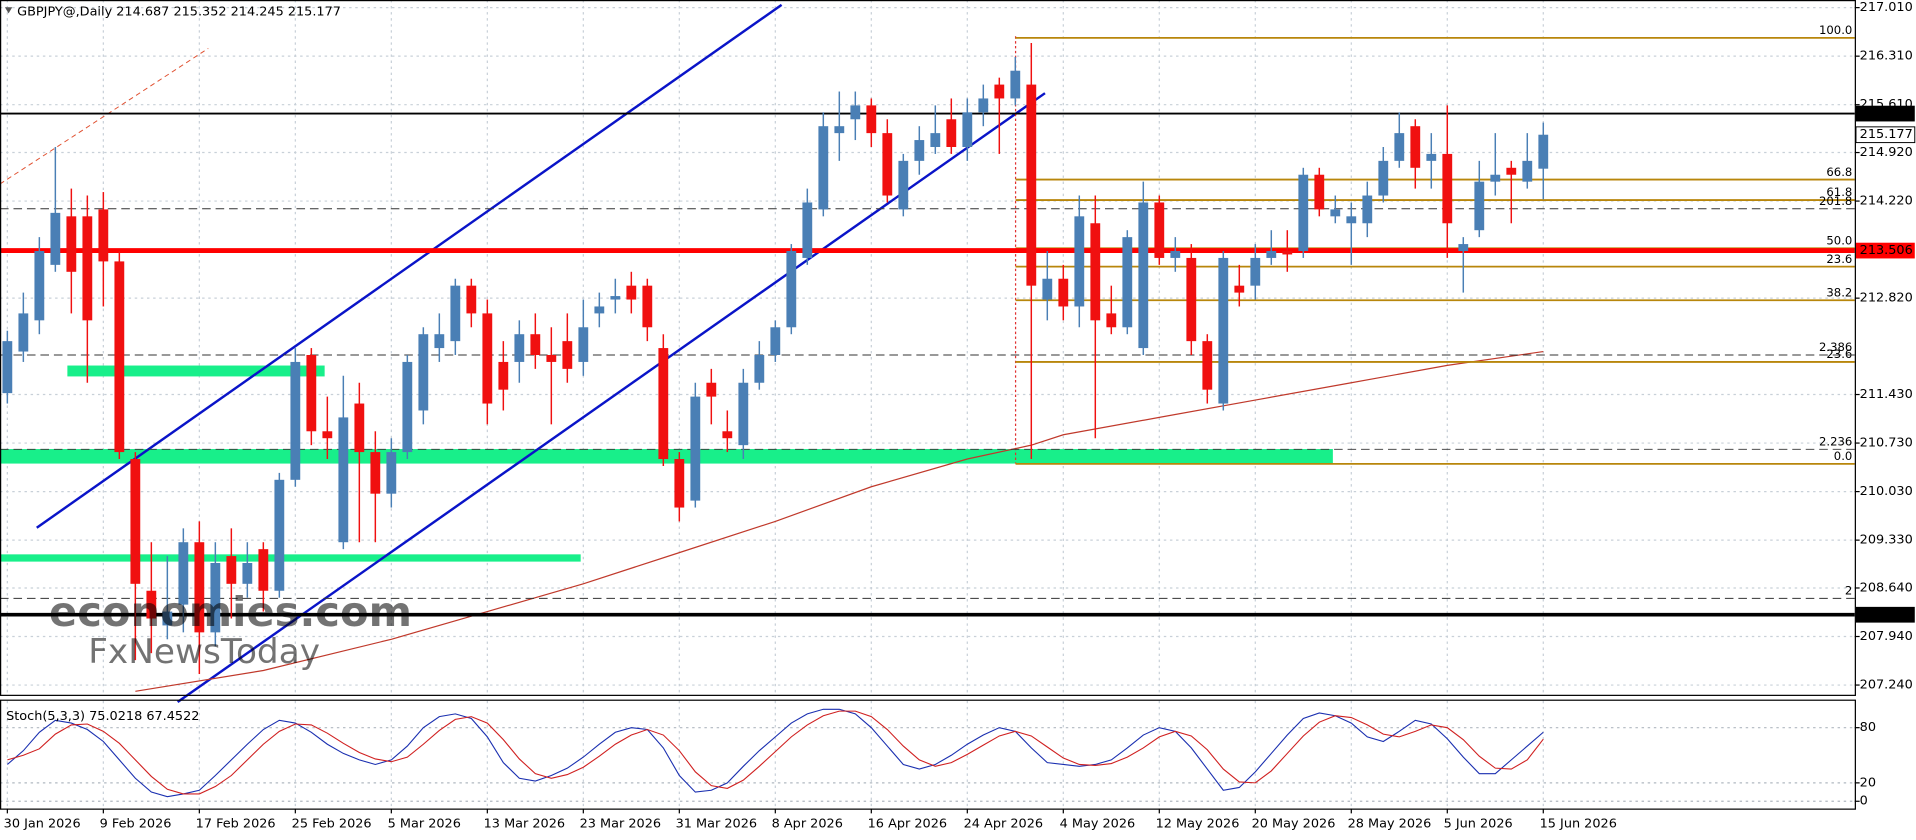  I want to click on watermark: FxNewsToday, so click(204, 652).